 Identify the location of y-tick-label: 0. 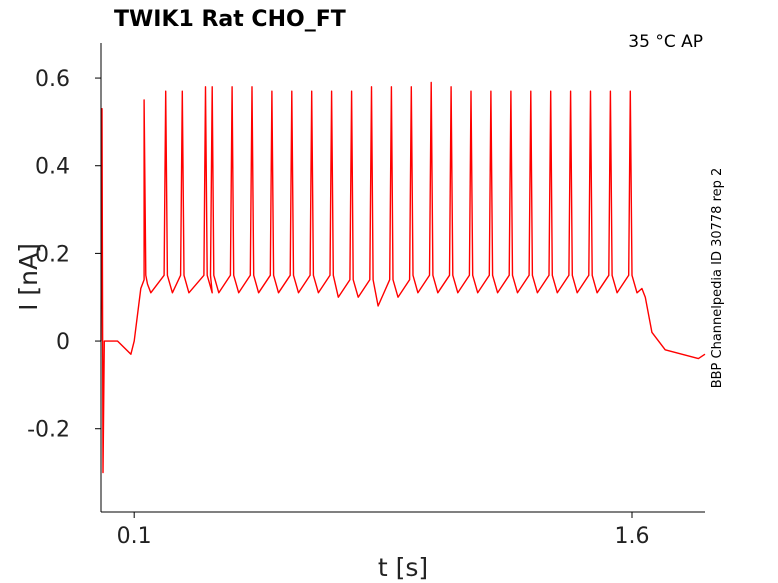
(63, 342).